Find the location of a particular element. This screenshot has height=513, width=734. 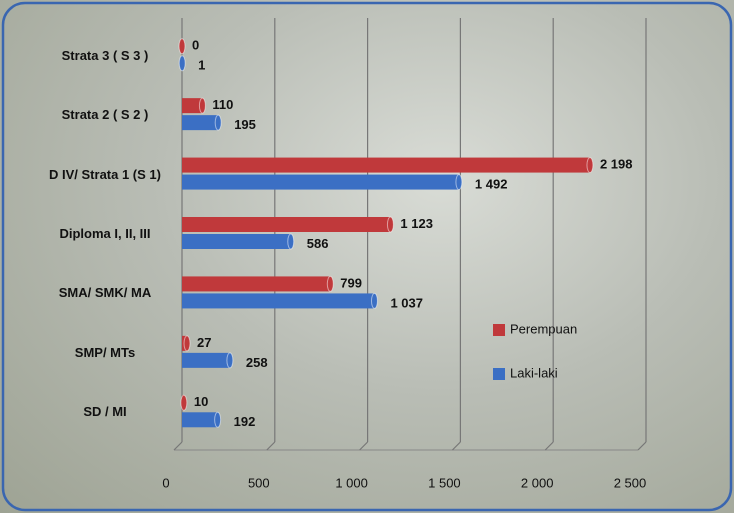

x-tick-label: 500 is located at coordinates (259, 482).